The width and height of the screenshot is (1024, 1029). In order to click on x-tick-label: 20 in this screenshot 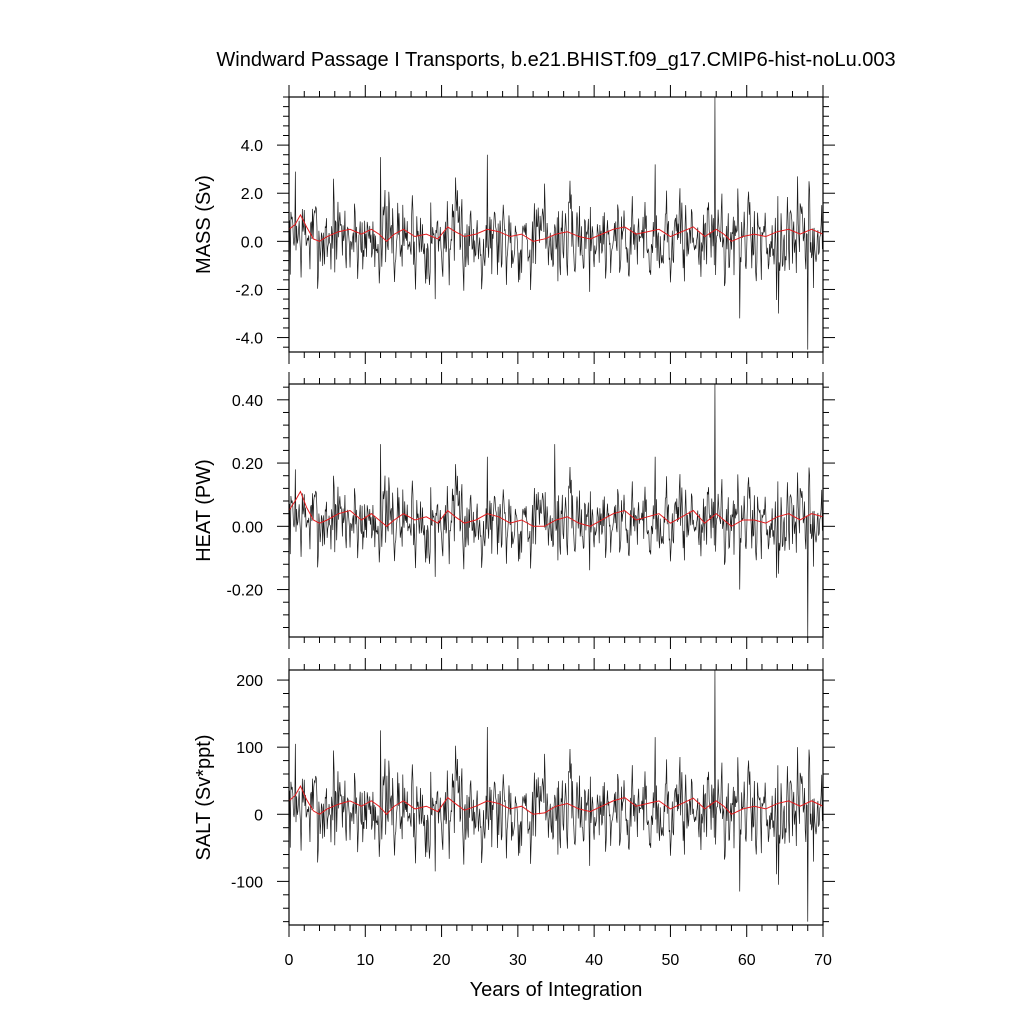, I will do `click(442, 960)`.